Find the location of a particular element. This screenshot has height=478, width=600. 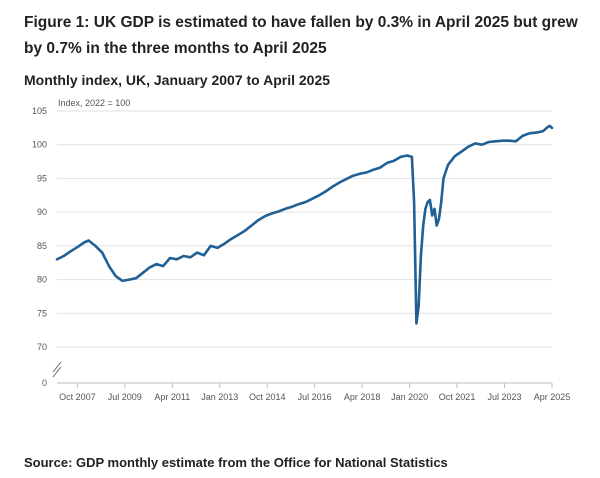

x-tick-label: Jul 2023 is located at coordinates (505, 397).